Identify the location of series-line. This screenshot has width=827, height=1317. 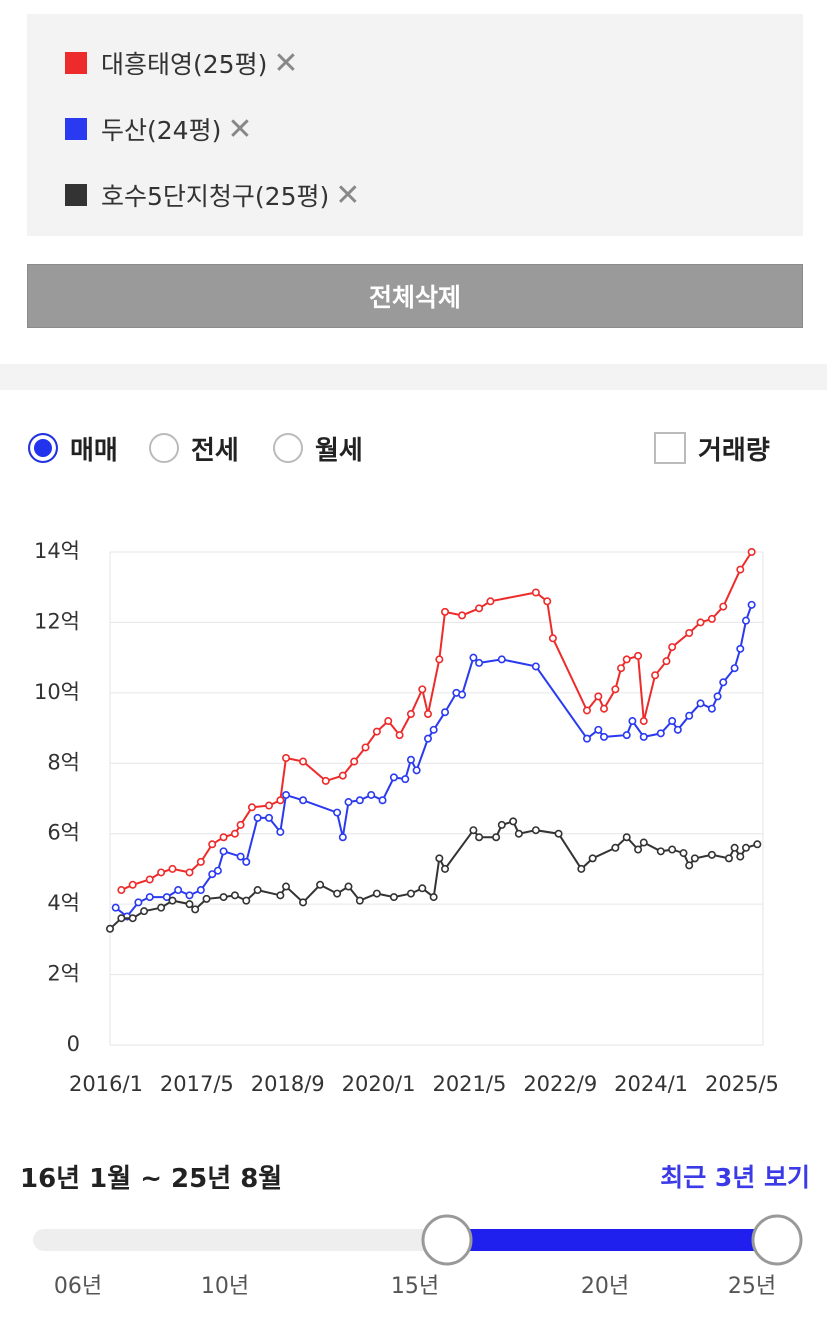
(433, 875).